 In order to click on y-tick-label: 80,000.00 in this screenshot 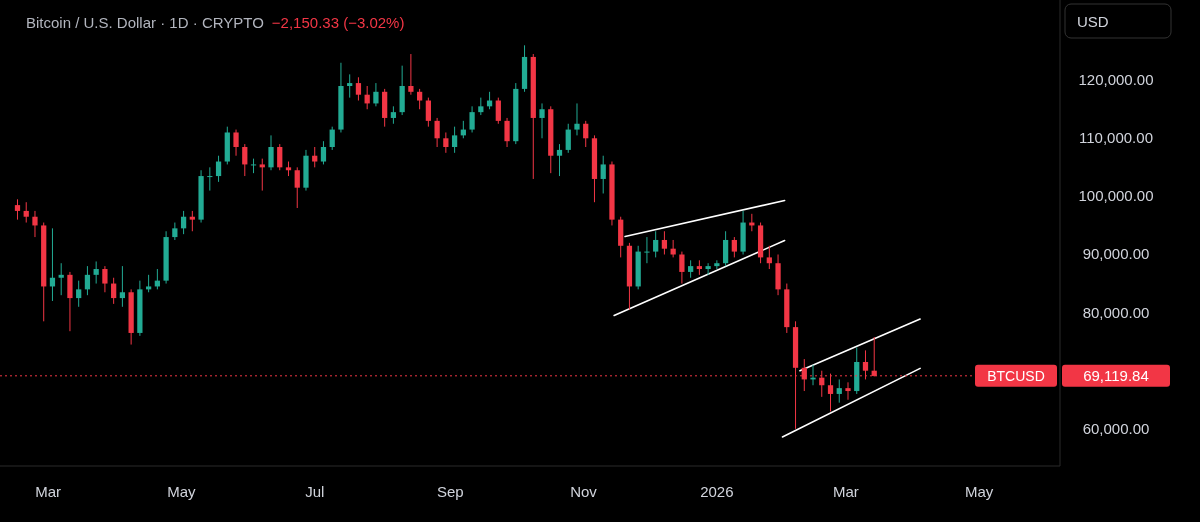, I will do `click(1116, 312)`.